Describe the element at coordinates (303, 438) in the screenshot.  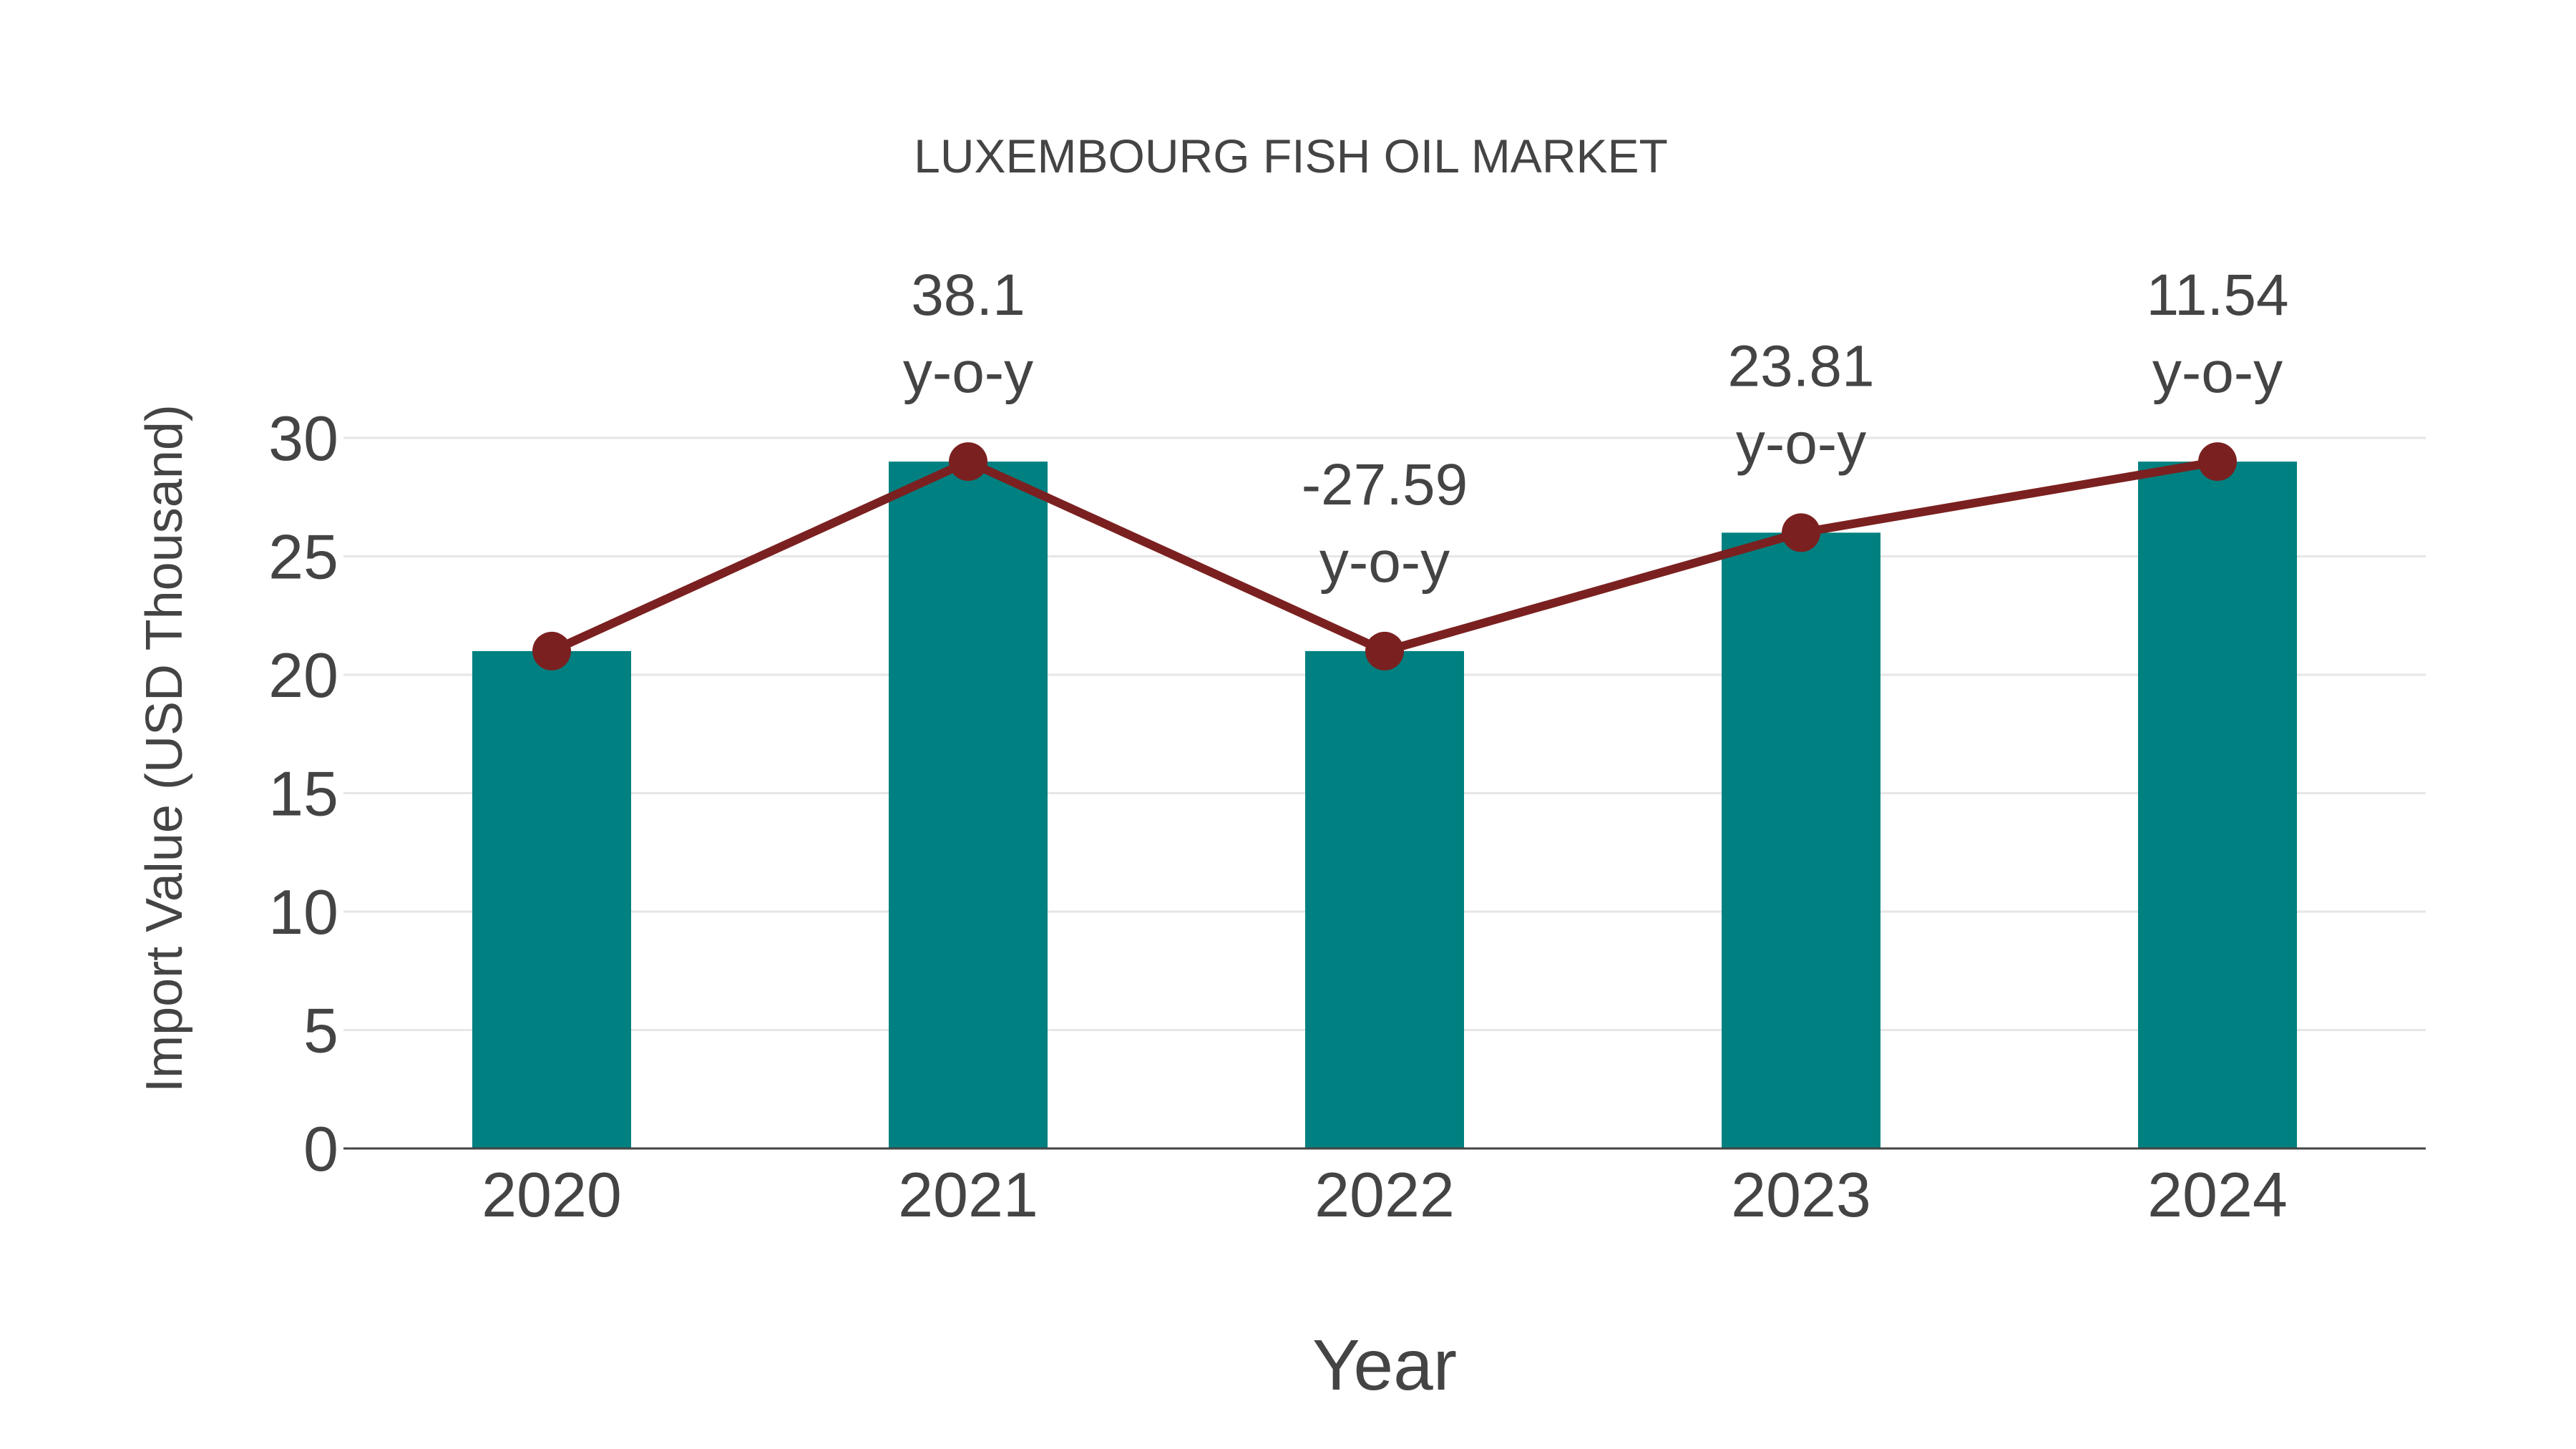
I see `y-tick-label: 30` at that location.